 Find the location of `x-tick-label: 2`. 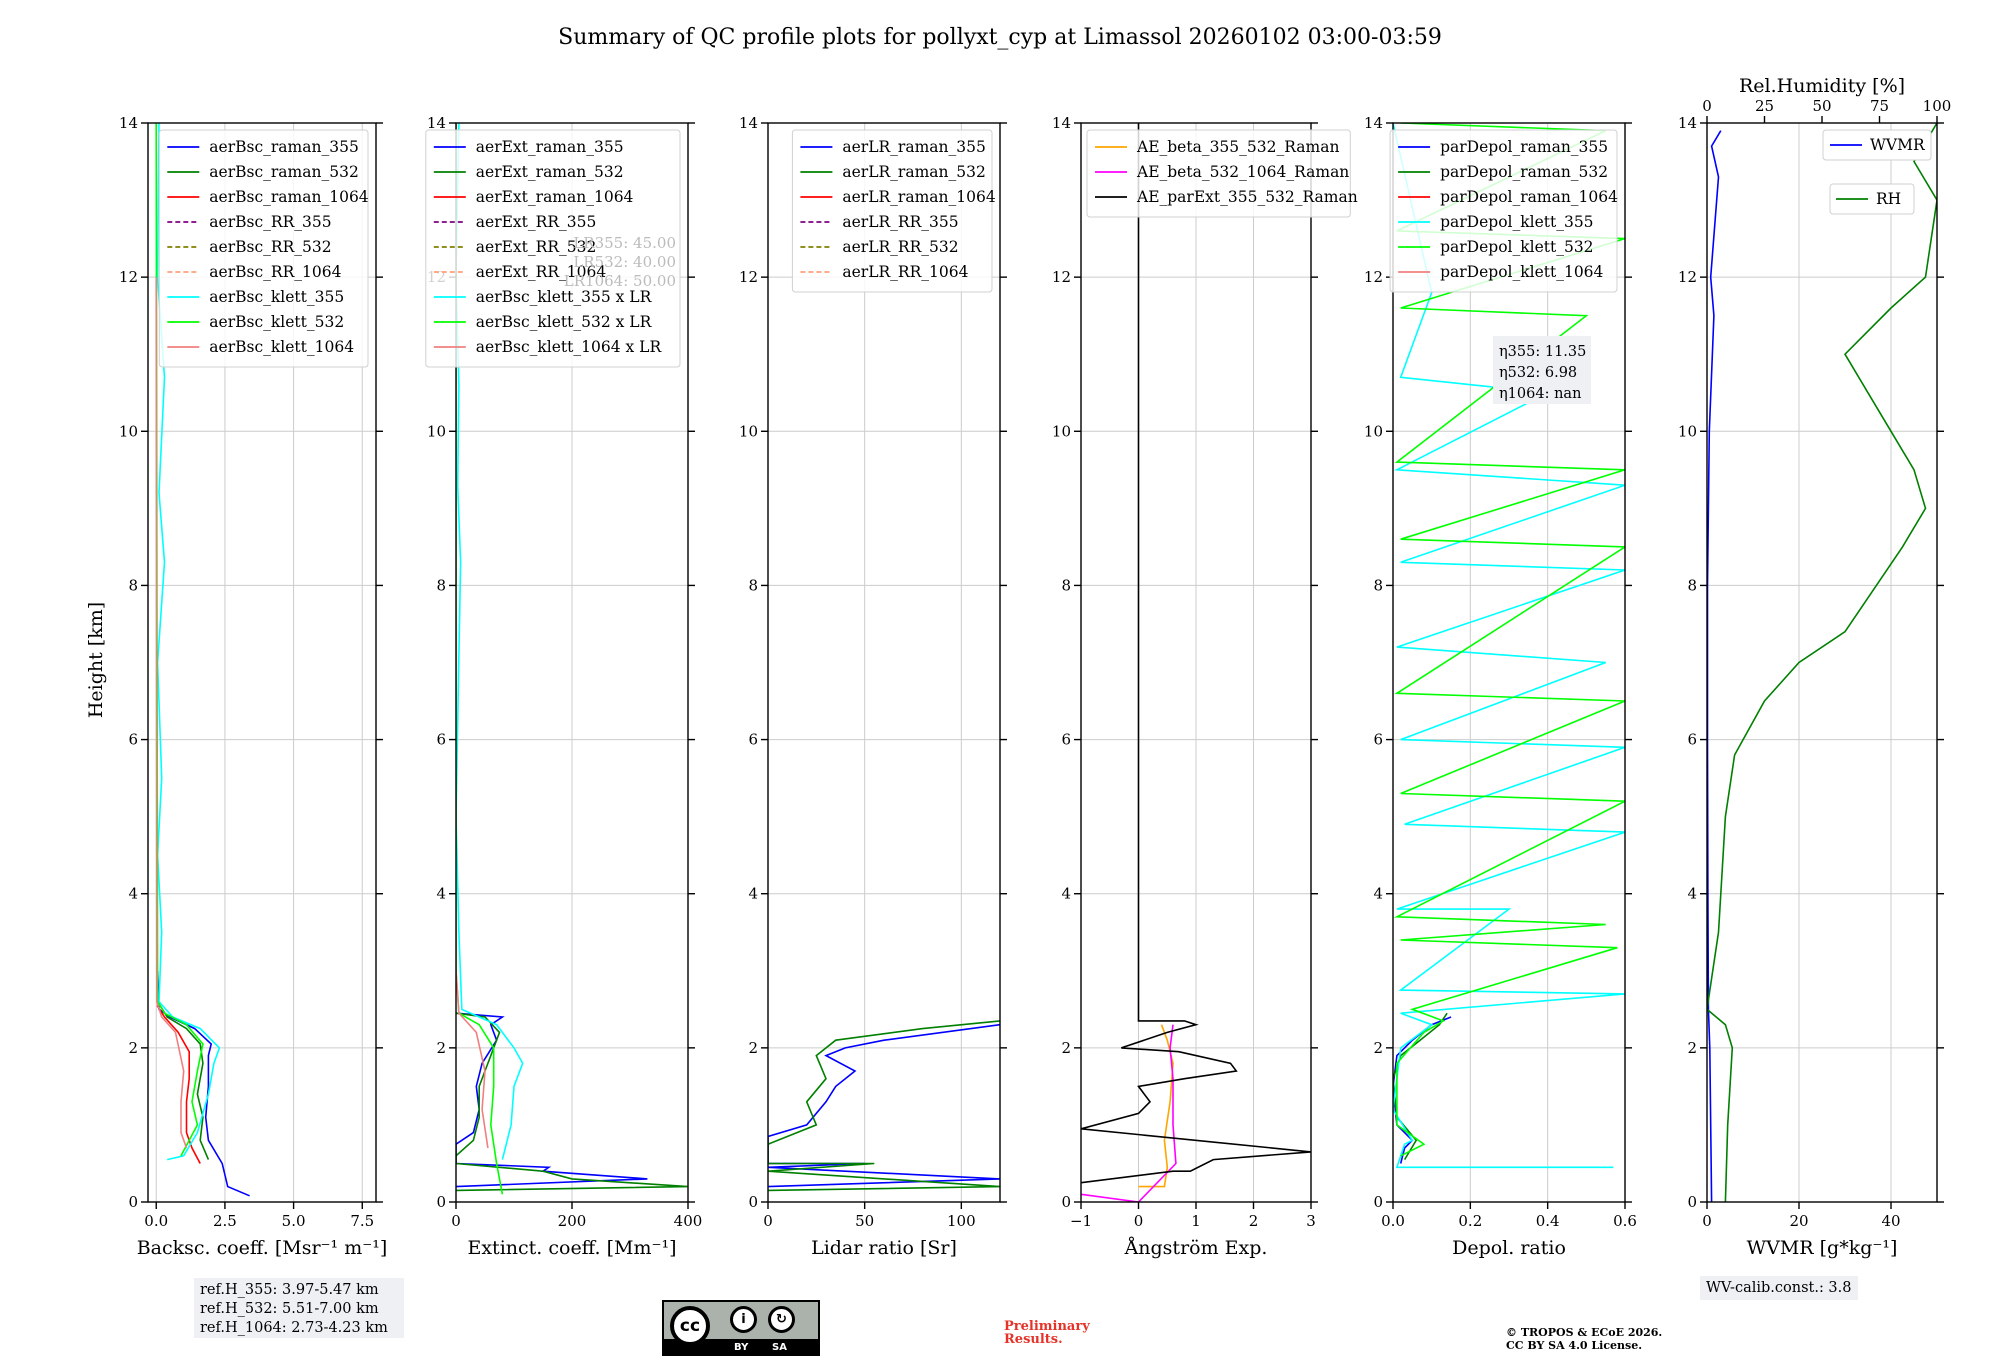

x-tick-label: 2 is located at coordinates (1254, 1221).